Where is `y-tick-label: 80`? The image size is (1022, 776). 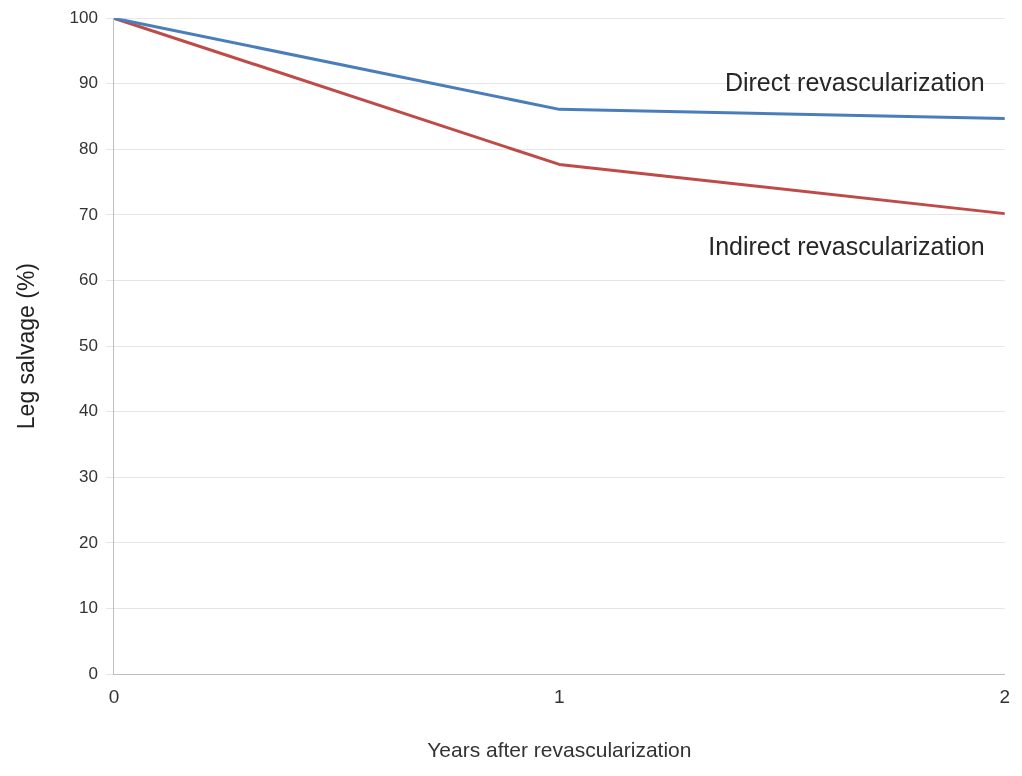 y-tick-label: 80 is located at coordinates (88, 149).